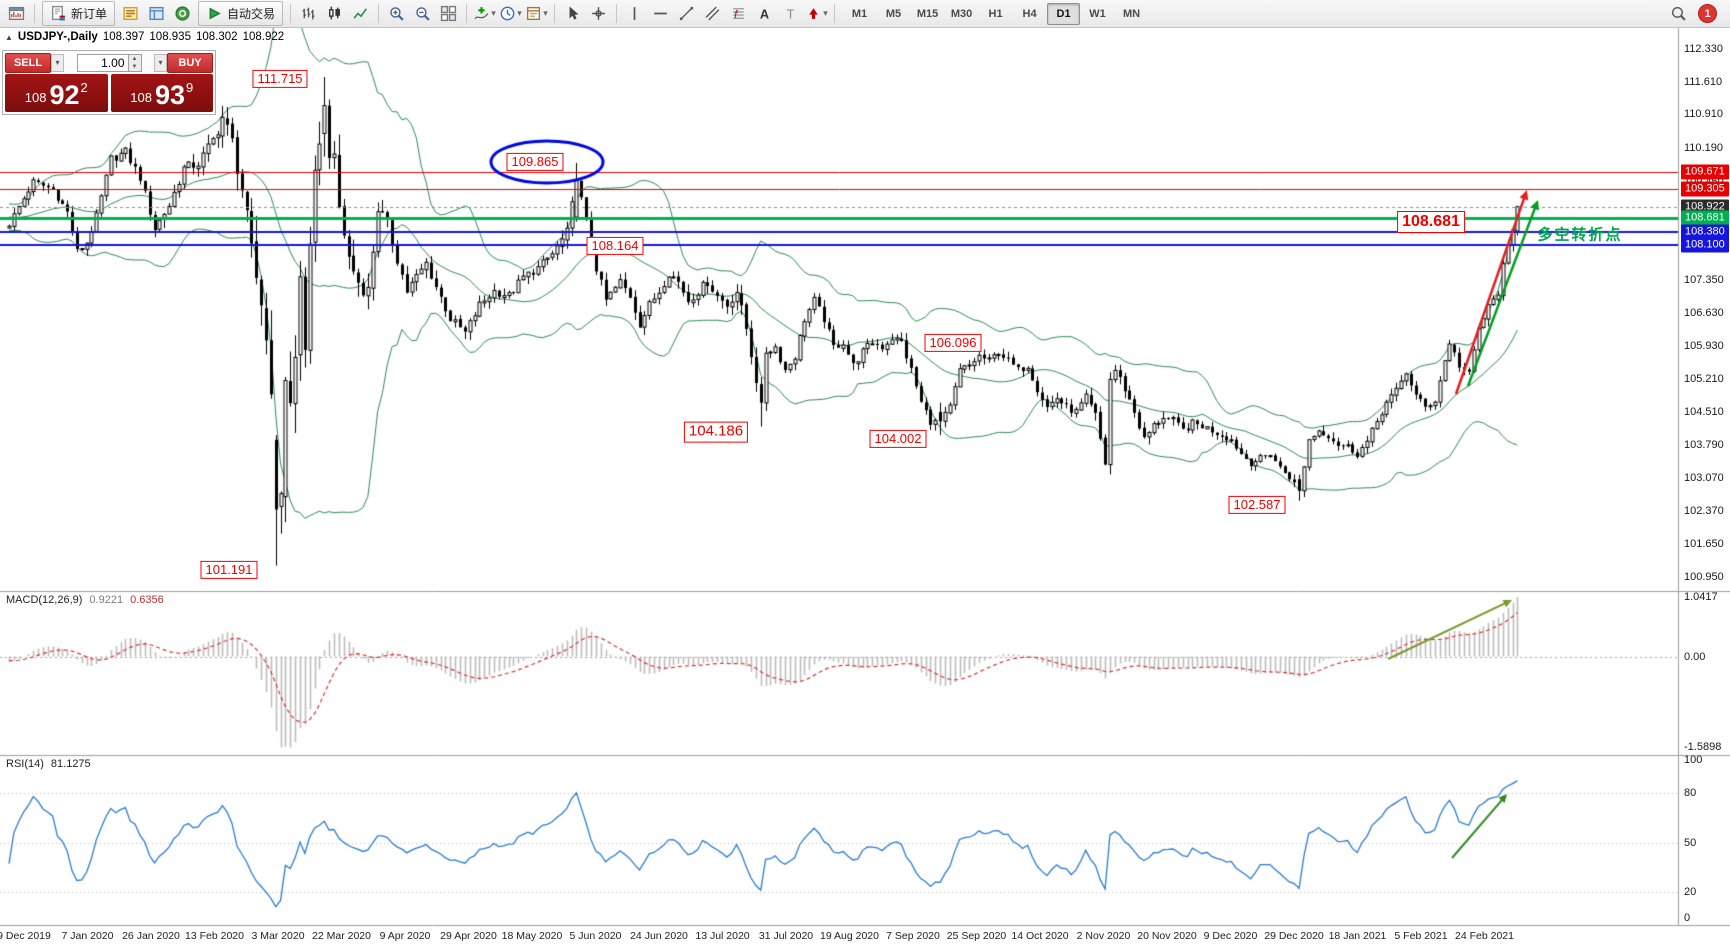 The image size is (1730, 950). I want to click on label-icon: T, so click(790, 13).